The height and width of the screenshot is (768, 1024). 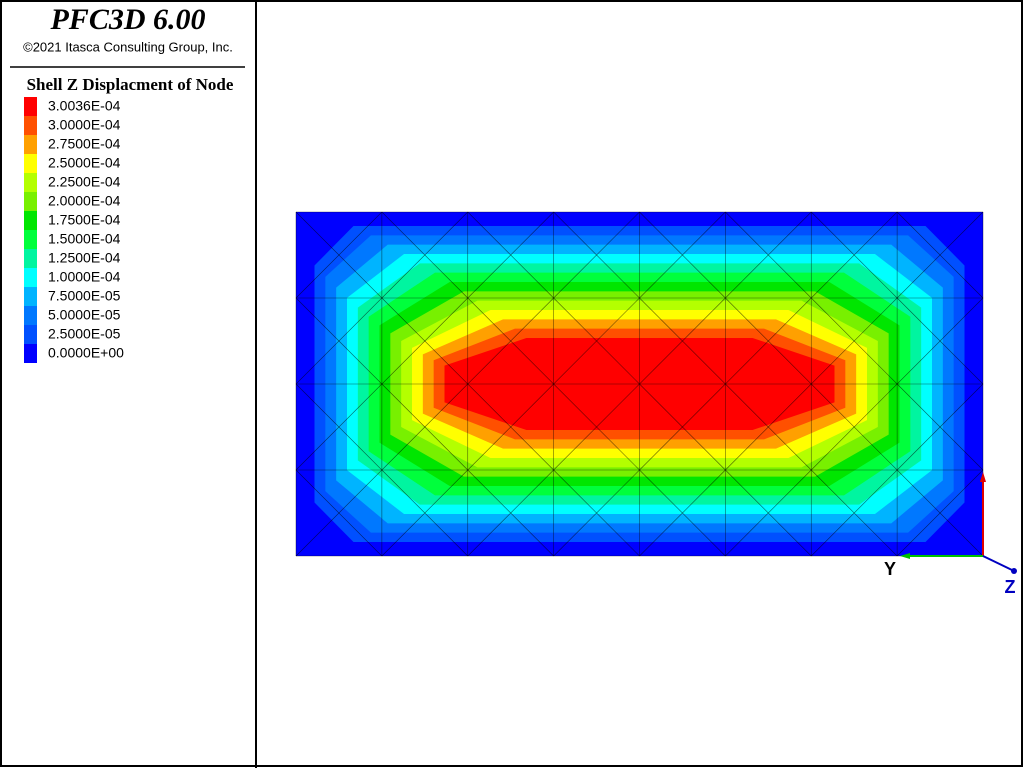 I want to click on legend-label: 1.0000E-04, so click(x=84, y=277).